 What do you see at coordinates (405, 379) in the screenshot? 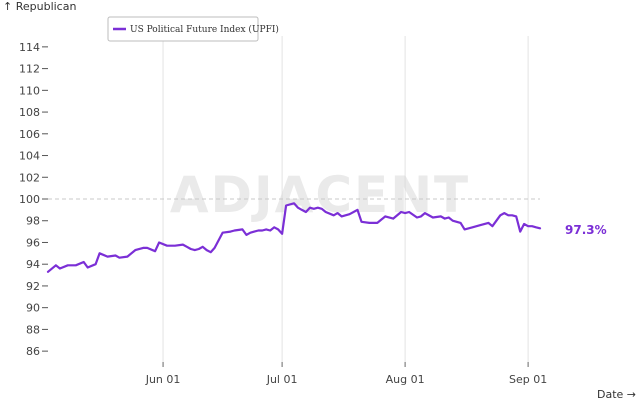
I see `x-tick-label: Aug 01` at bounding box center [405, 379].